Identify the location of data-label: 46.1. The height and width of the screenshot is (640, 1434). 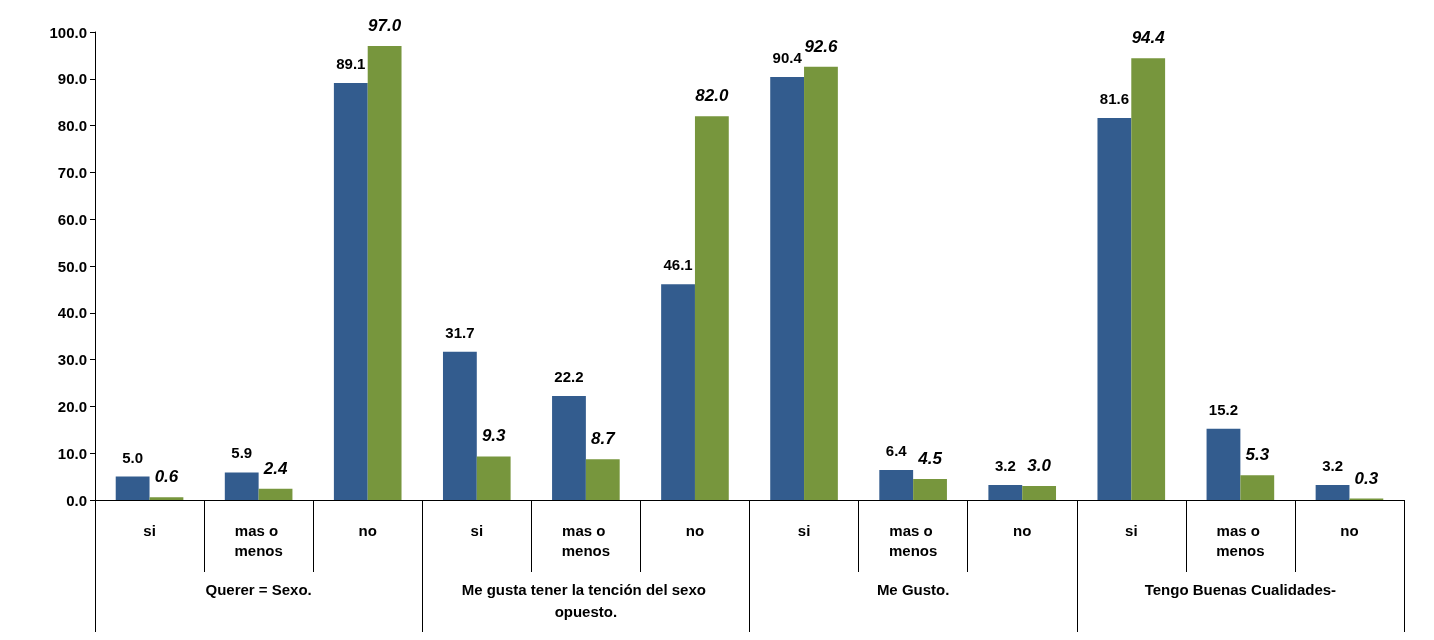
(678, 265).